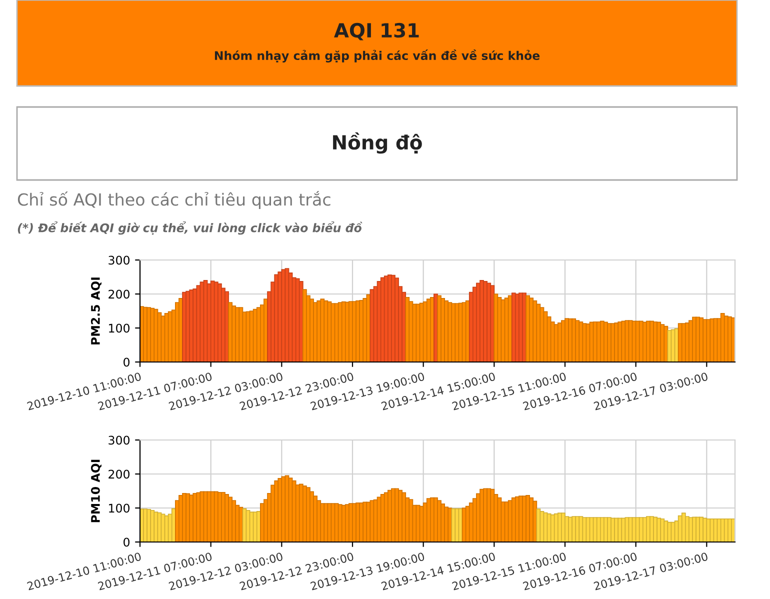 This screenshot has width=770, height=599. What do you see at coordinates (174, 200) in the screenshot?
I see `text: Chỉ số AQI theo các chỉ tiêu quan trắc` at bounding box center [174, 200].